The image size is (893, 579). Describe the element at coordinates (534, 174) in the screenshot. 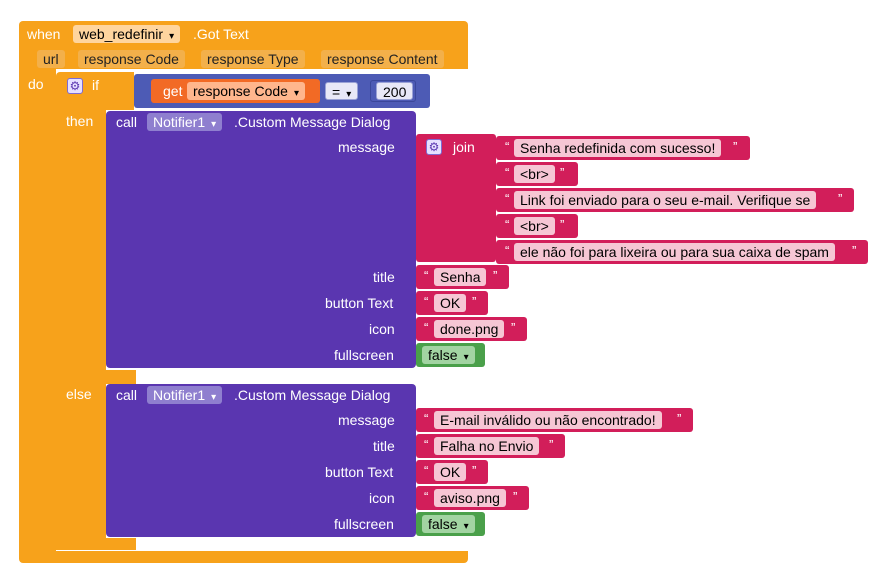

I see `text-value-2: <br>` at that location.